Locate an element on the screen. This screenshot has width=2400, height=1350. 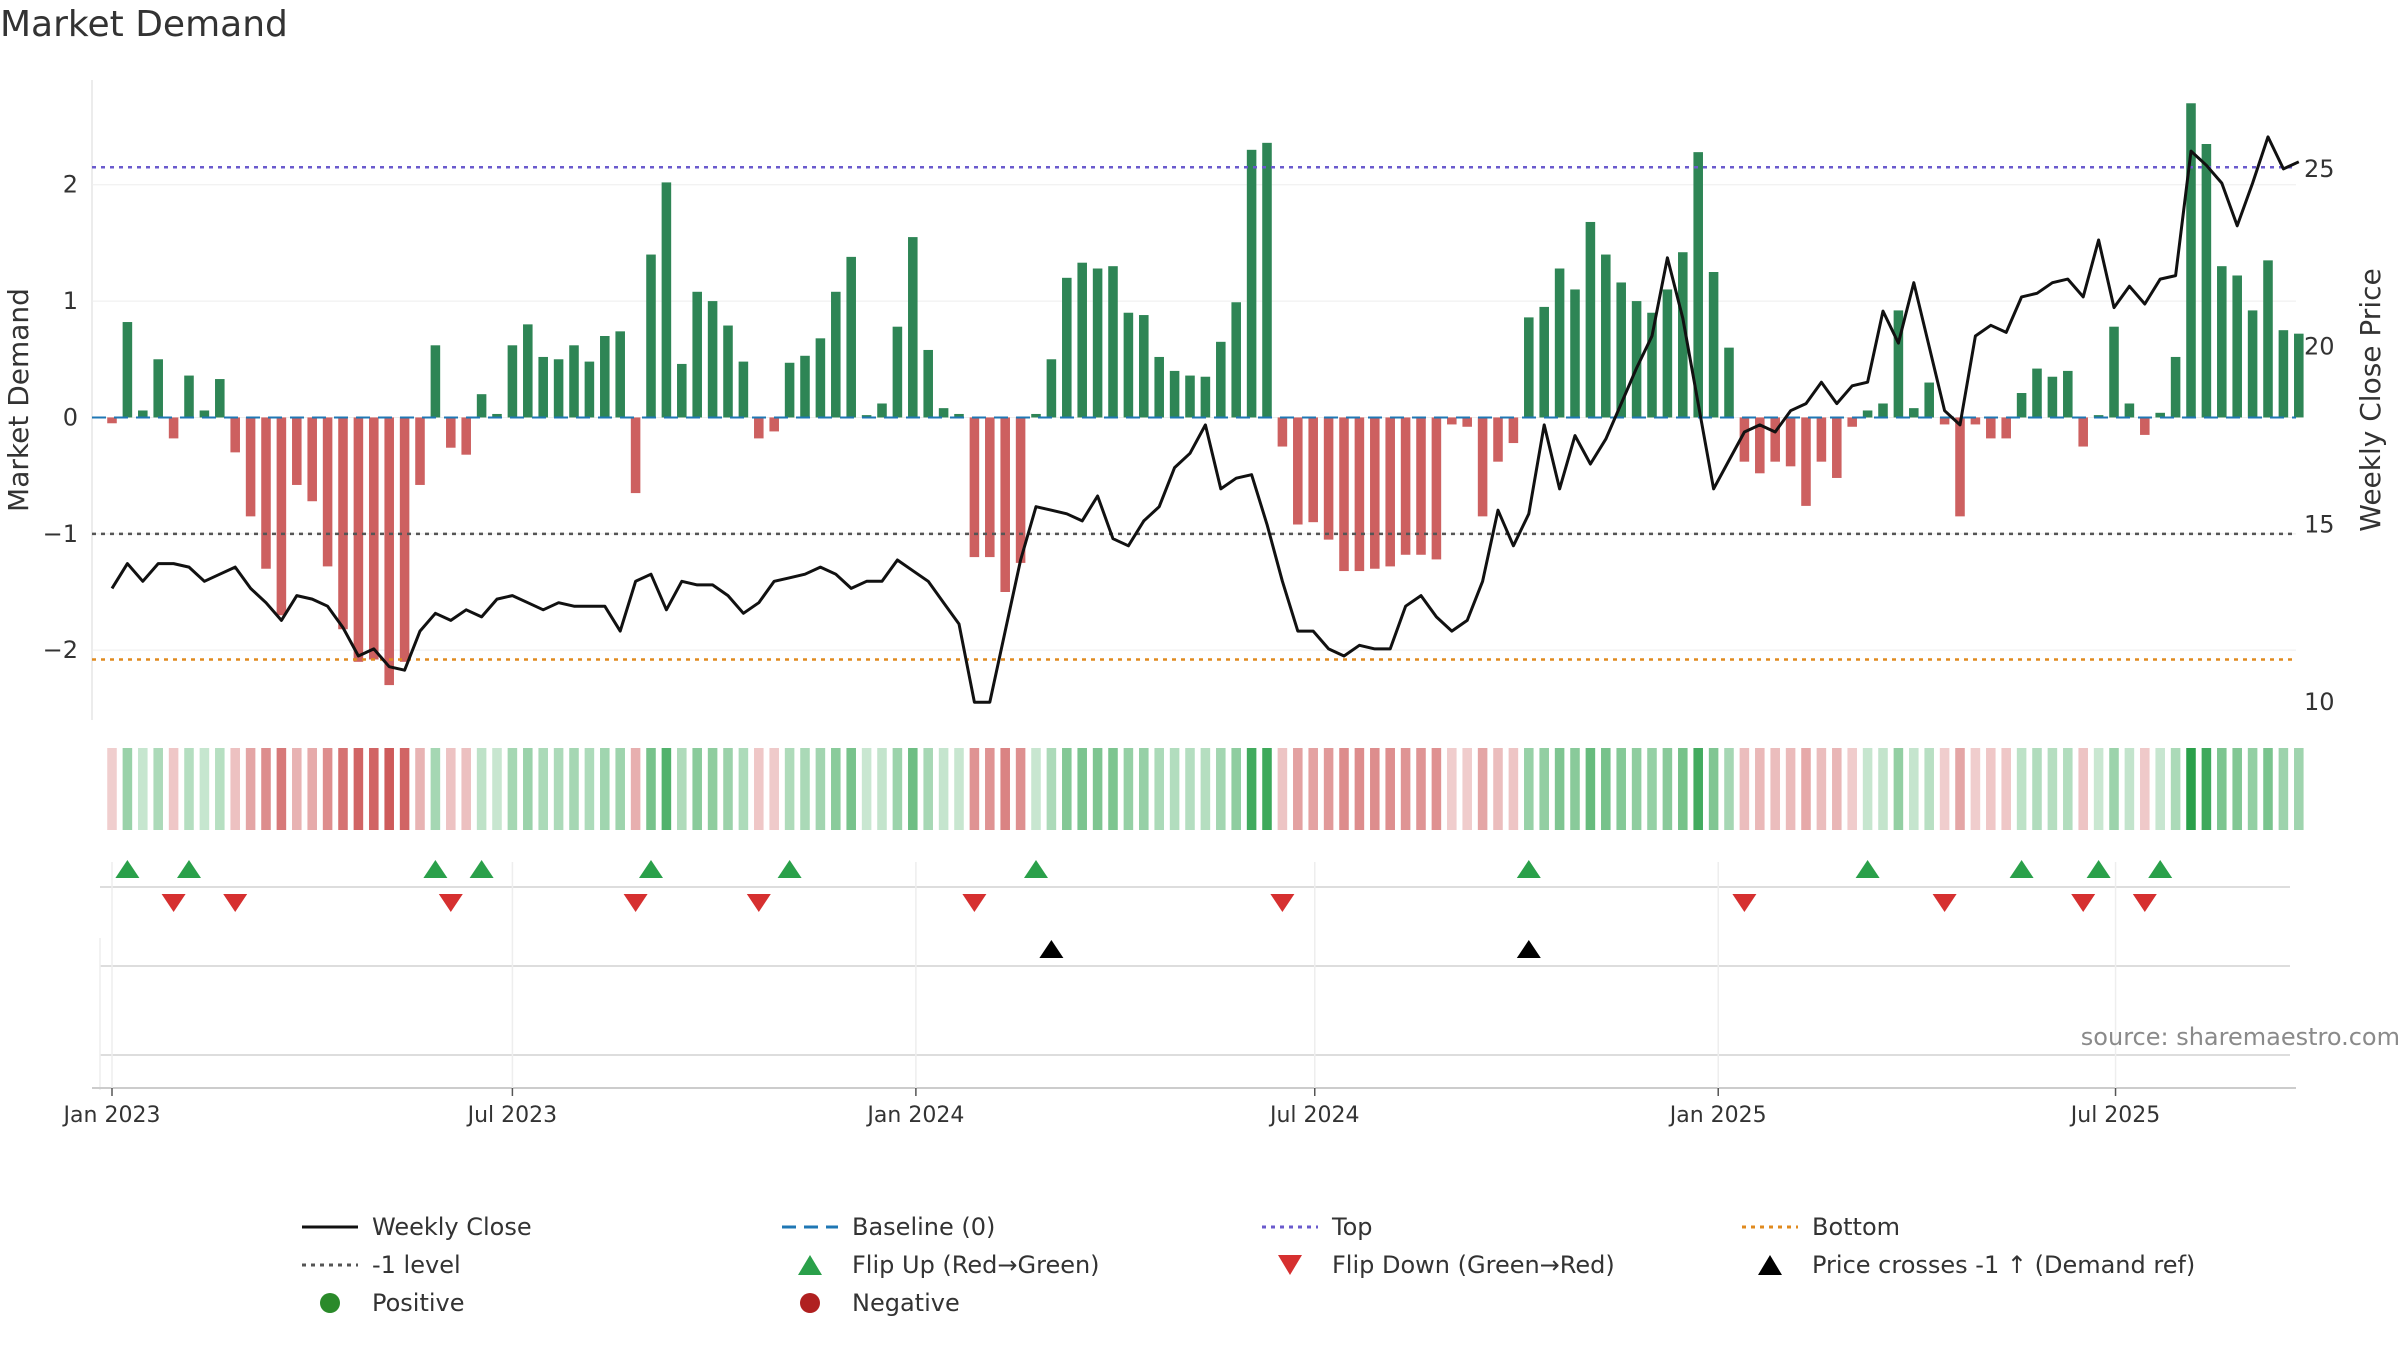
dotted-orange-line-icon is located at coordinates (1770, 1227).